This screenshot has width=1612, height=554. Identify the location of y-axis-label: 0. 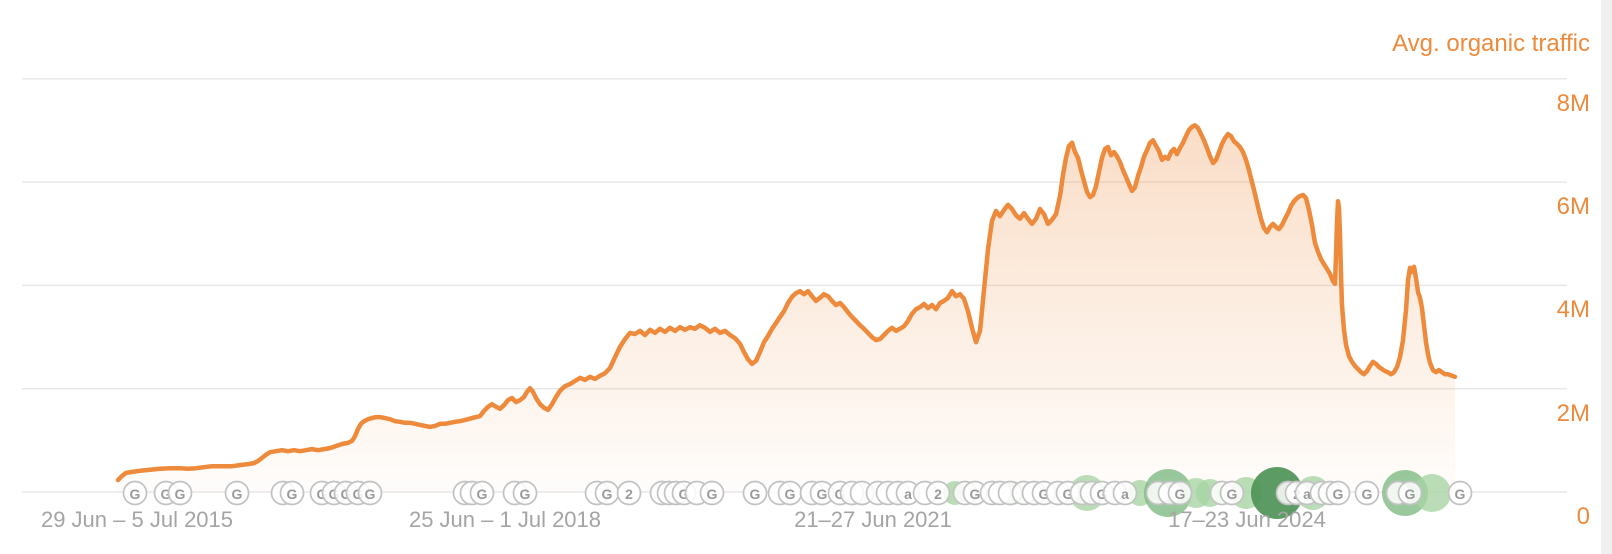
(1583, 516).